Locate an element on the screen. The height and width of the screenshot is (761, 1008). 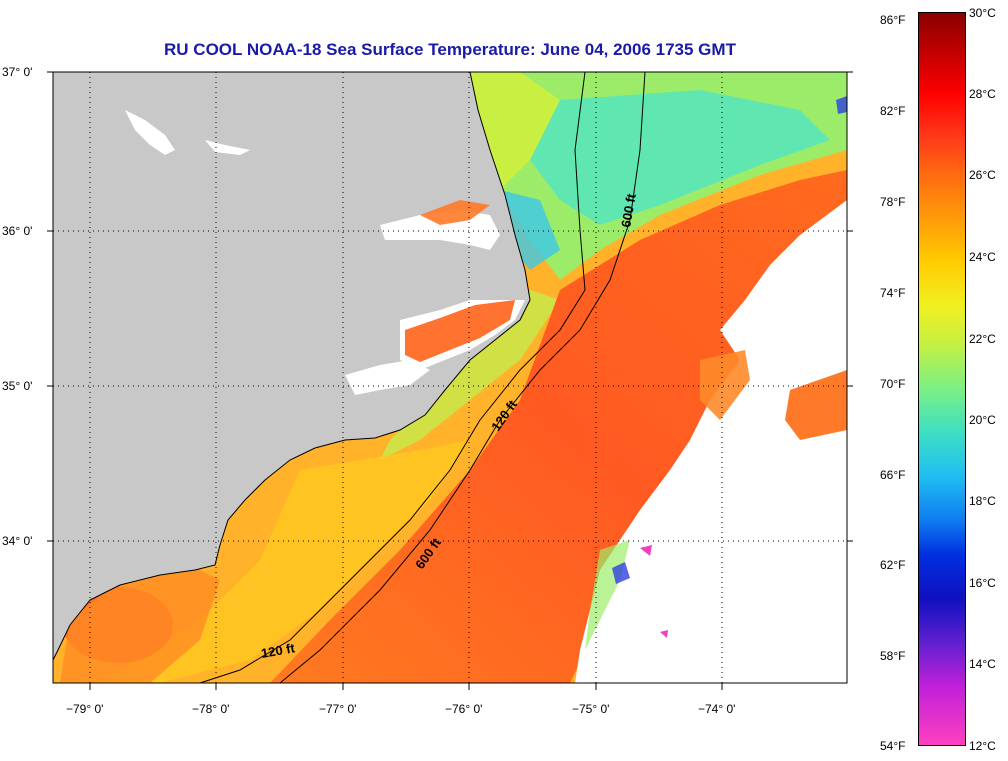
warm-patch-east is located at coordinates (816, 405).